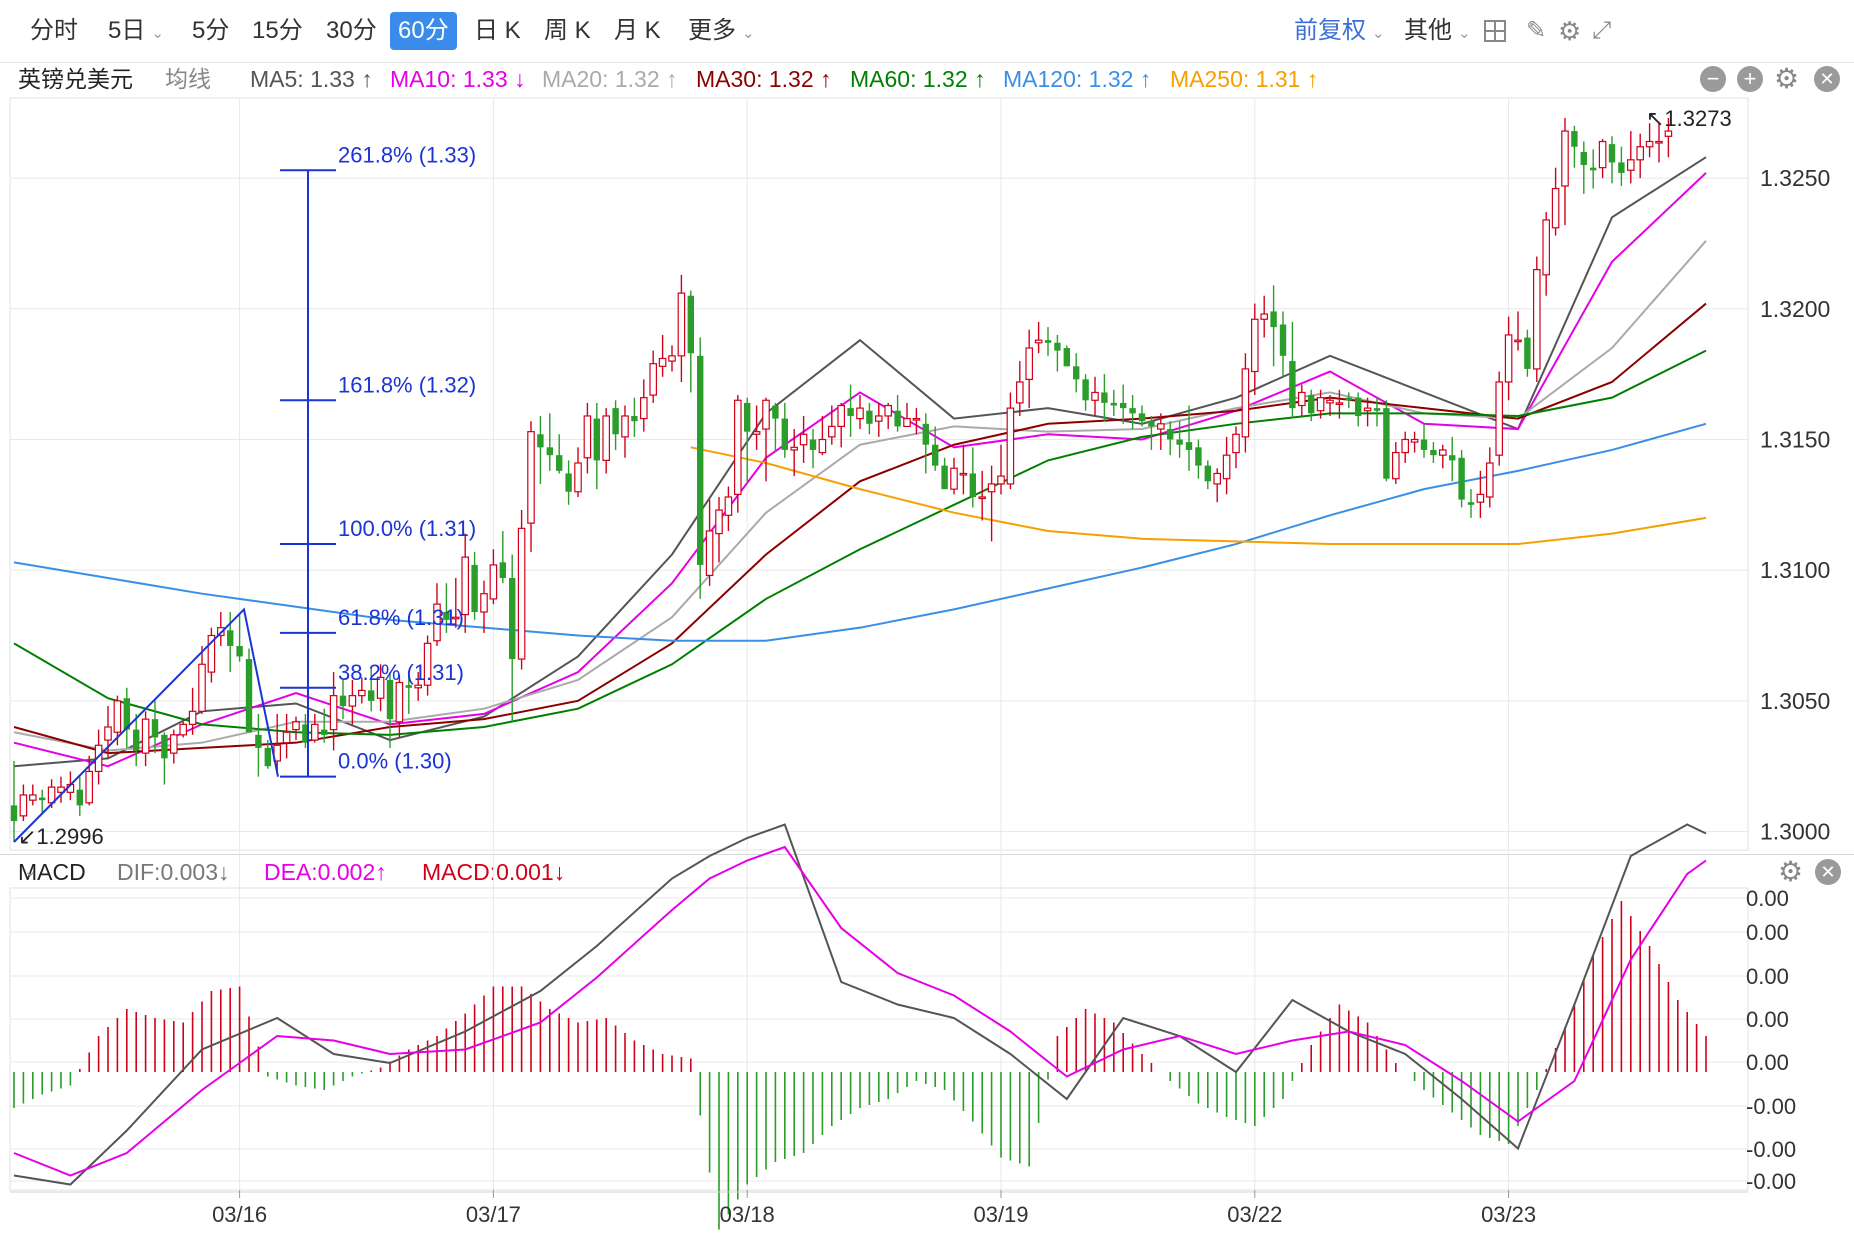 This screenshot has height=1242, width=1854. What do you see at coordinates (1827, 79) in the screenshot?
I see `close-icon: ✕` at bounding box center [1827, 79].